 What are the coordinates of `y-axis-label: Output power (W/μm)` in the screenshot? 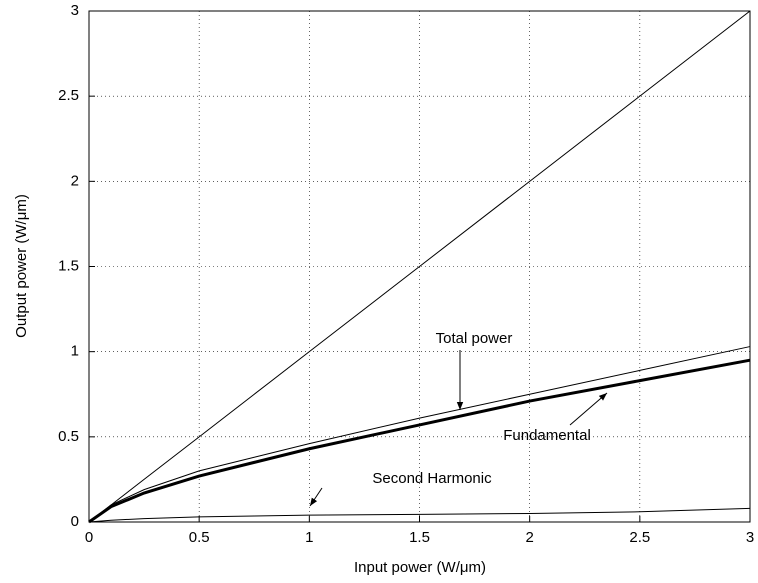 It's located at (21, 266).